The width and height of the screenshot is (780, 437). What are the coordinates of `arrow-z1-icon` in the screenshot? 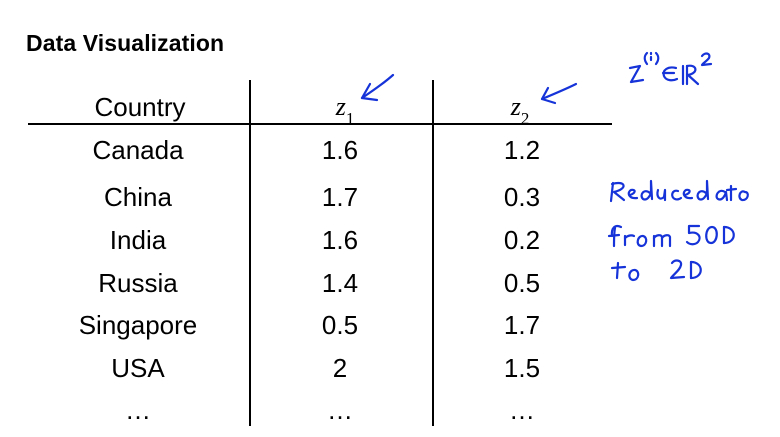 It's located at (377, 87).